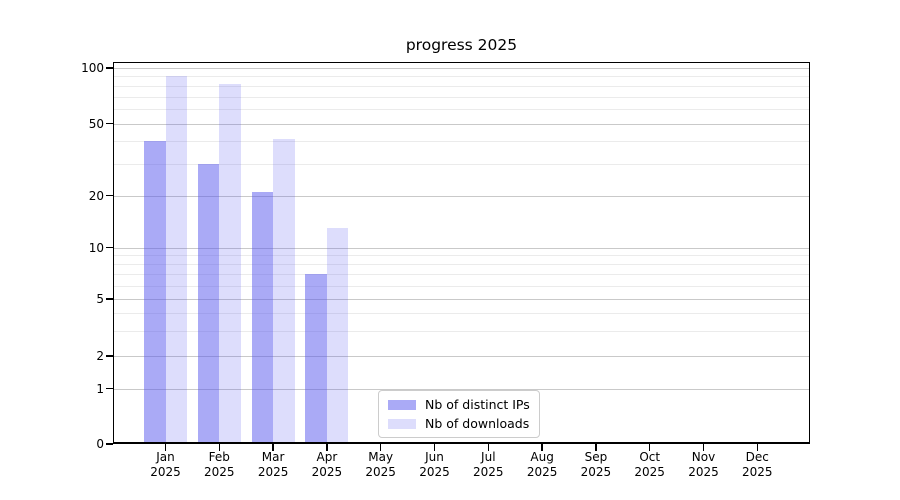 Image resolution: width=900 pixels, height=500 pixels. What do you see at coordinates (100, 356) in the screenshot?
I see `y-tick-label: 2` at bounding box center [100, 356].